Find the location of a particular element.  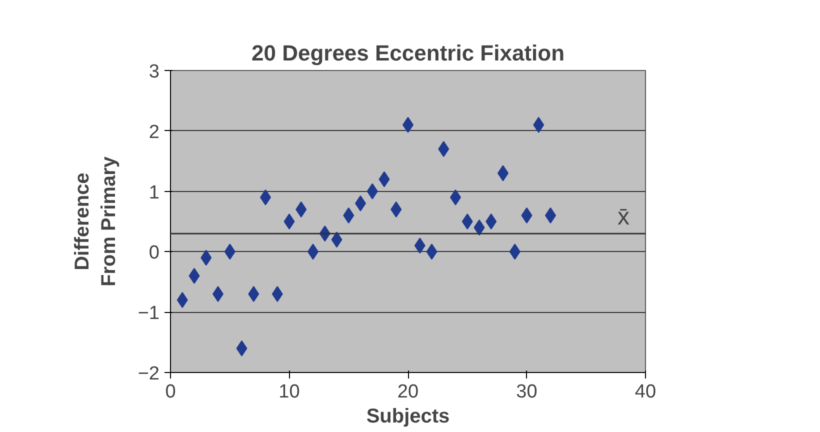

x-tick-label: 40 is located at coordinates (645, 392).